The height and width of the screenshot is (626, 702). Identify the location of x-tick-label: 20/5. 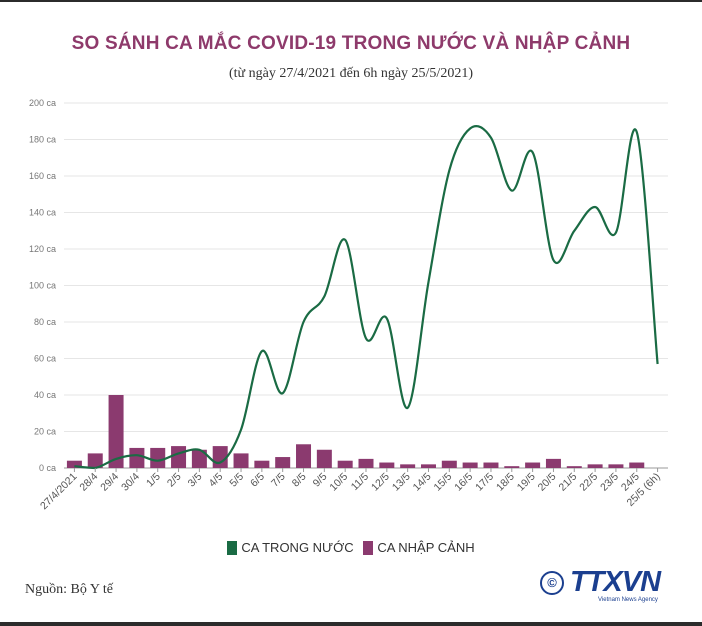
(547, 482).